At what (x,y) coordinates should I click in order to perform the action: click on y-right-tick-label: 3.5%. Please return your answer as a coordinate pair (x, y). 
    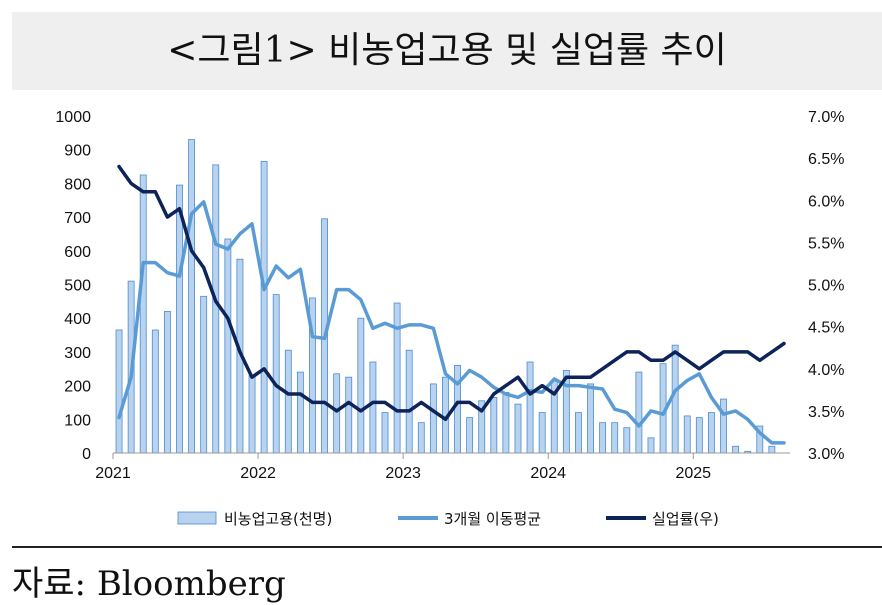
    Looking at the image, I should click on (826, 412).